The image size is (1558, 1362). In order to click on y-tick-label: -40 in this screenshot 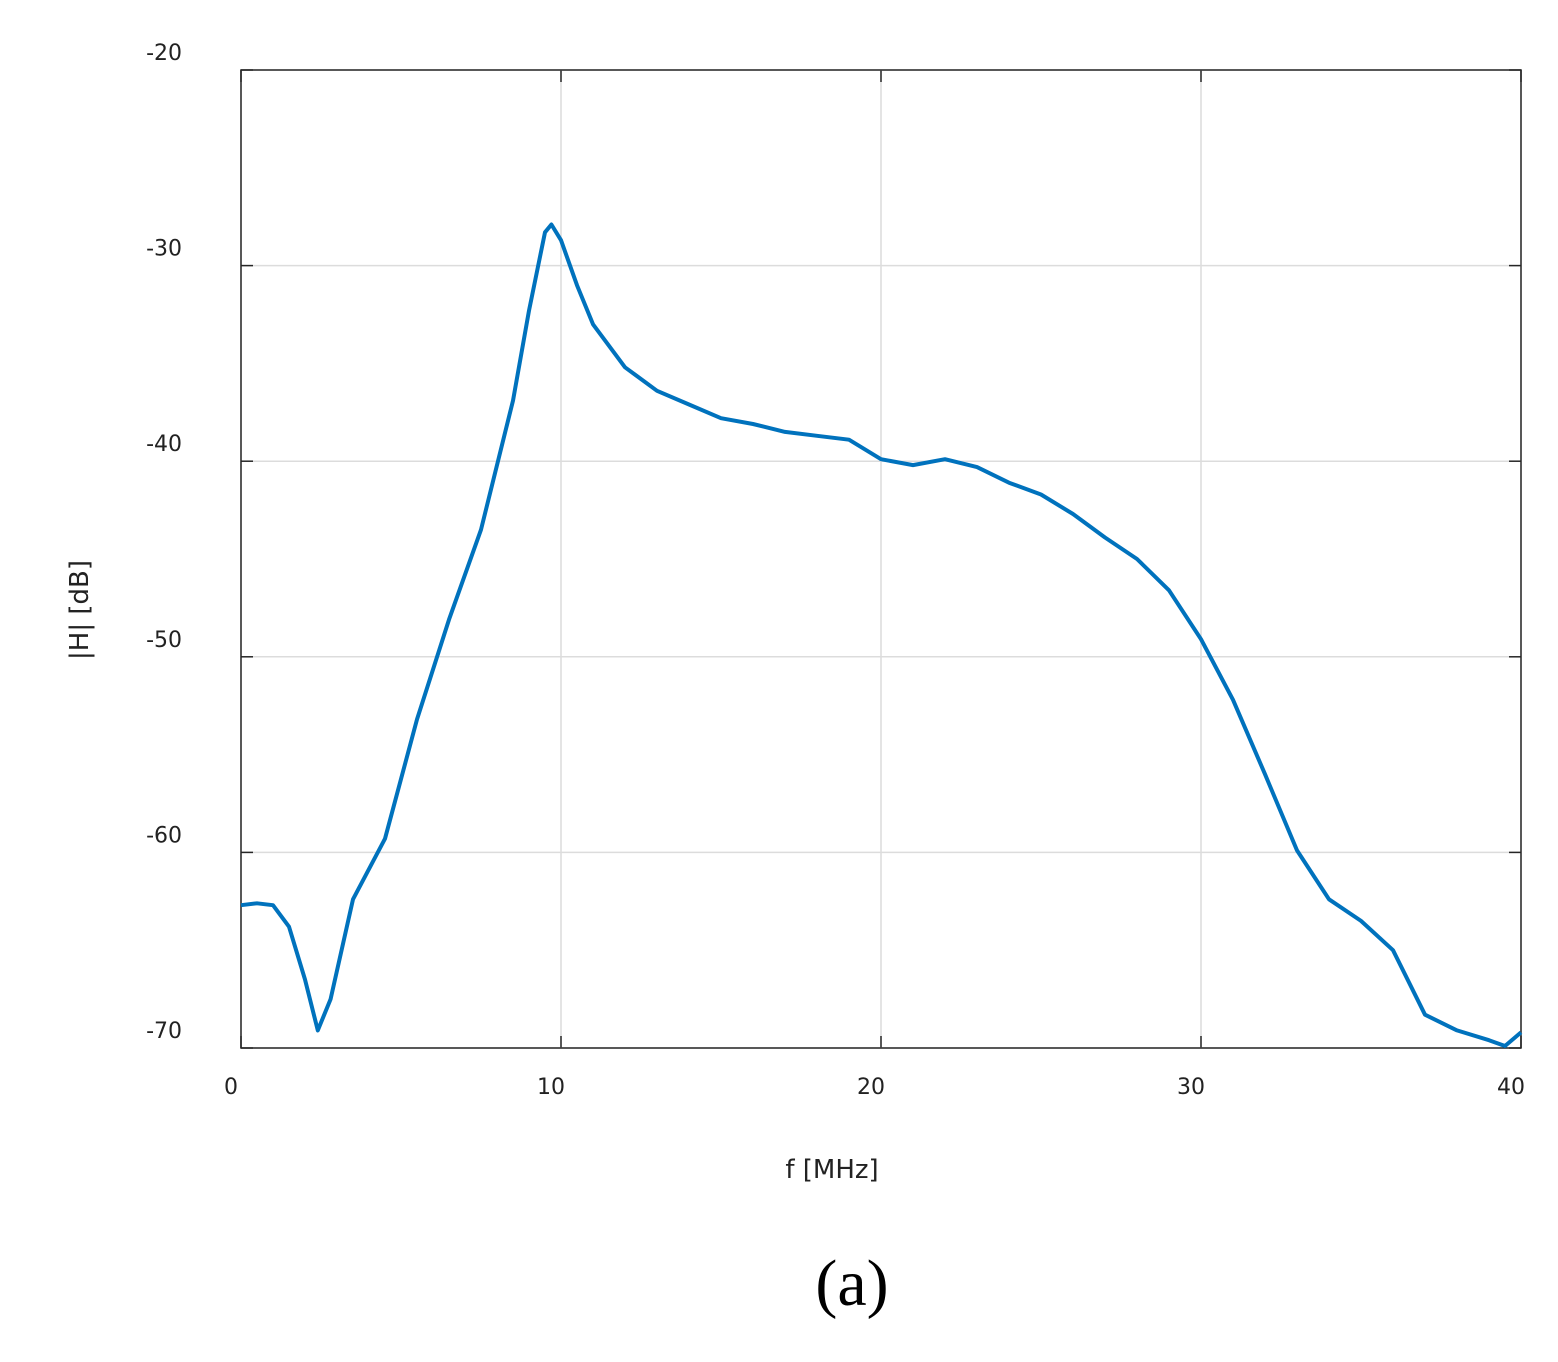, I will do `click(164, 444)`.